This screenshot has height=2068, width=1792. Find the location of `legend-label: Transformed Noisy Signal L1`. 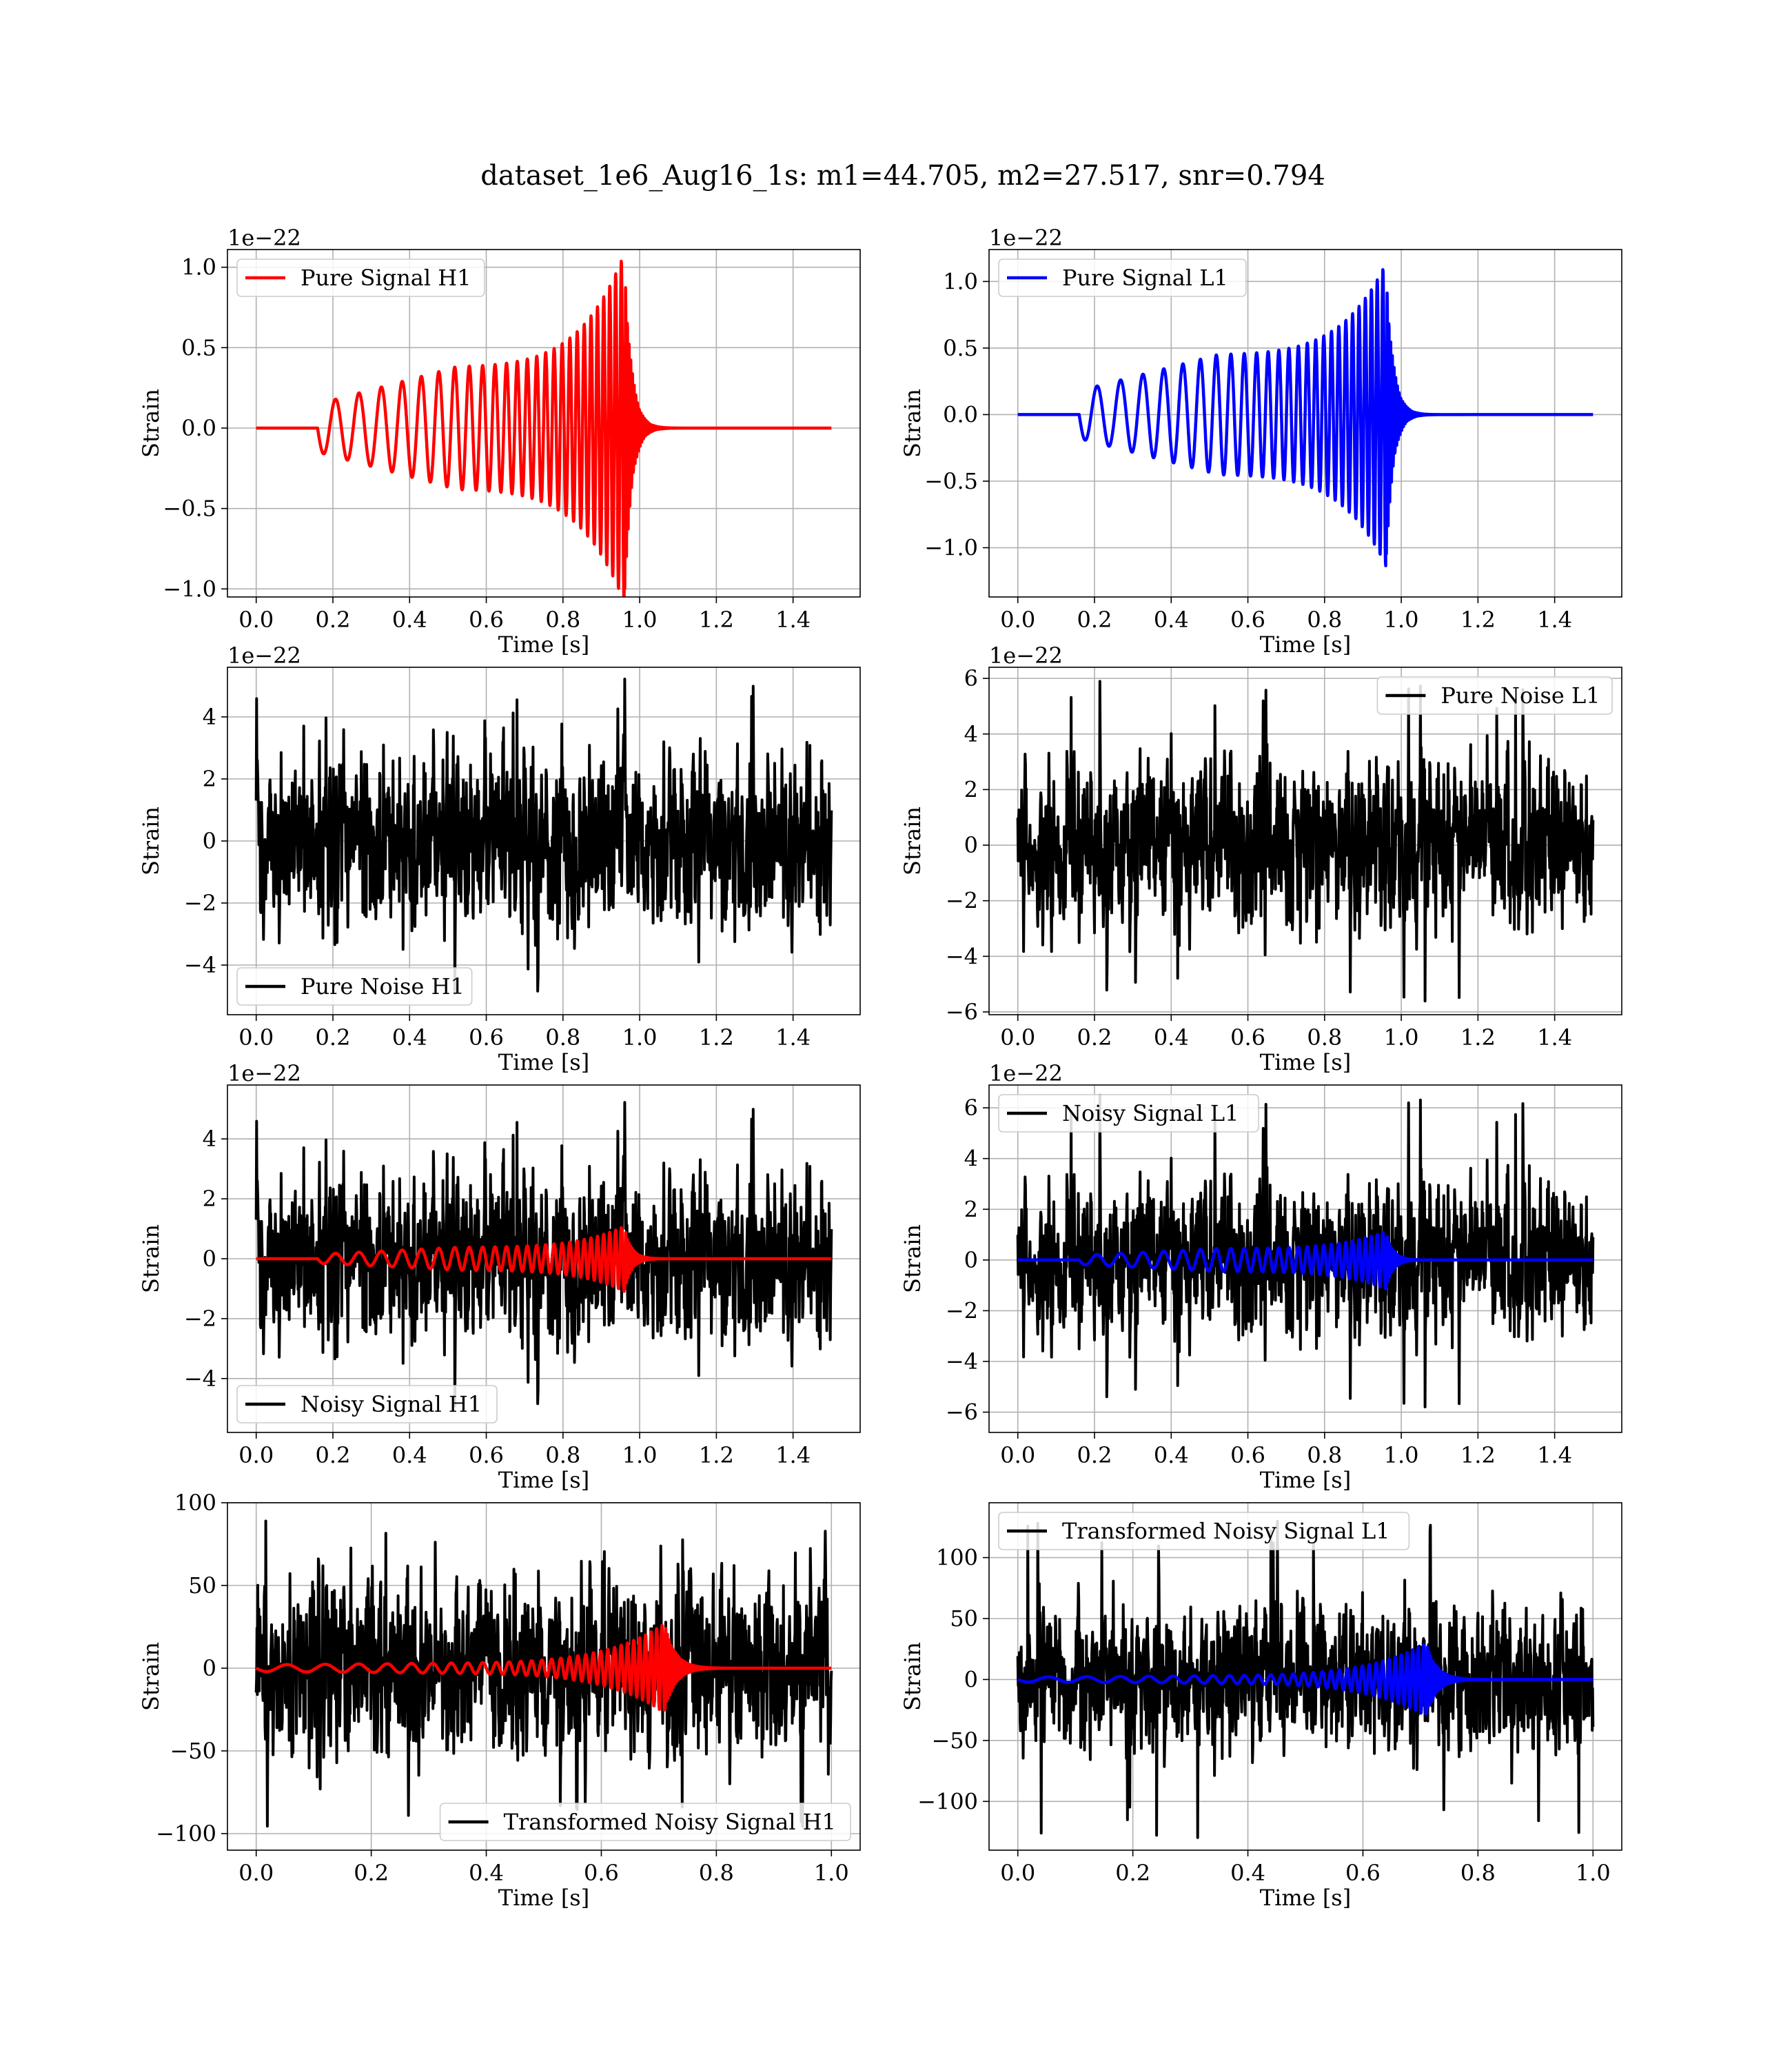

legend-label: Transformed Noisy Signal L1 is located at coordinates (1226, 1531).